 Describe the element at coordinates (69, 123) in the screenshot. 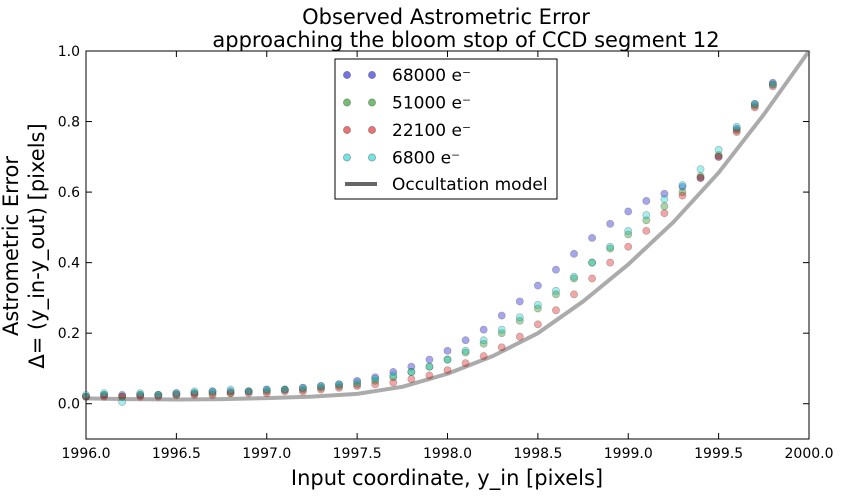

I see `y-tick-label: 0.8` at that location.